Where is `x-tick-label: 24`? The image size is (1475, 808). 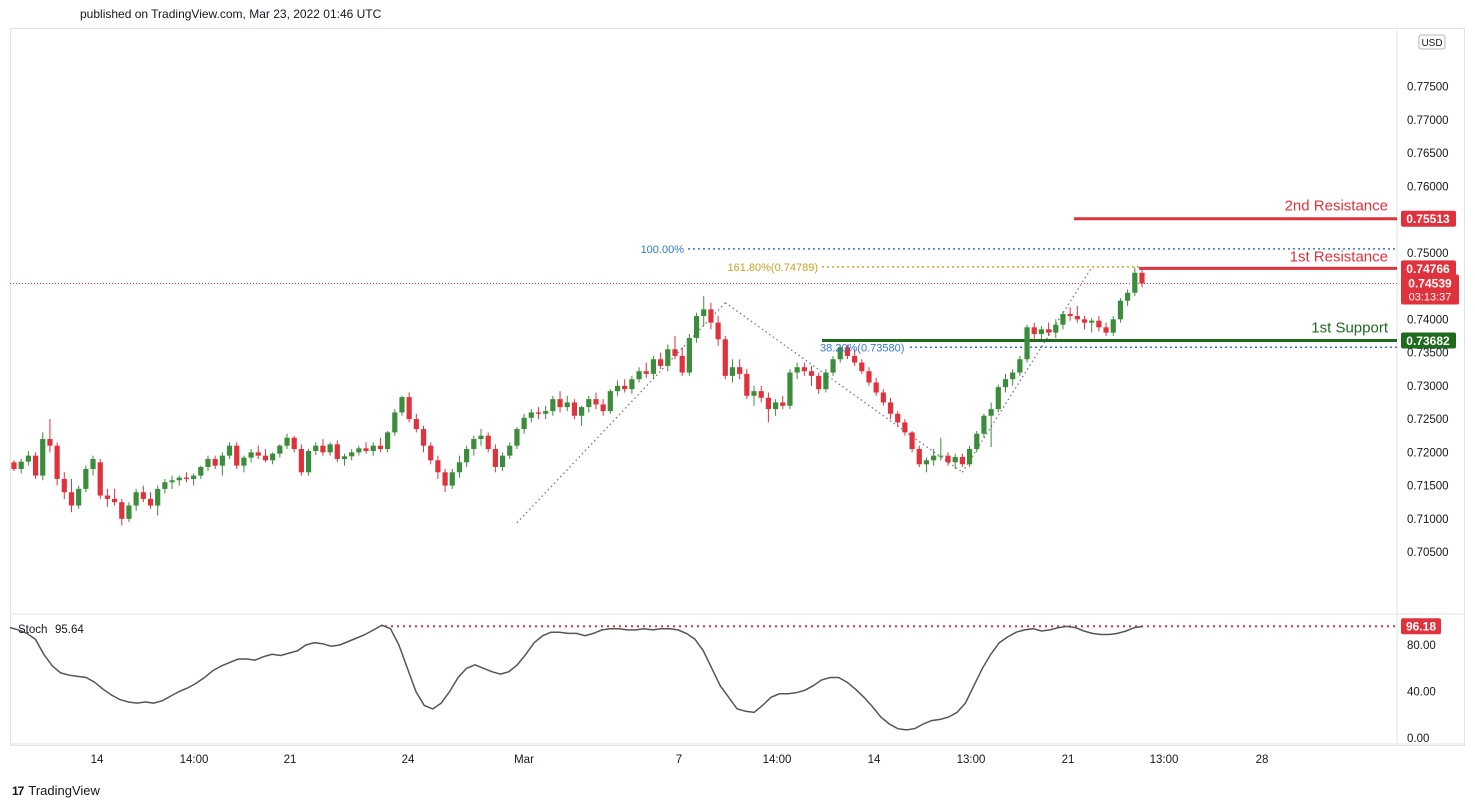 x-tick-label: 24 is located at coordinates (408, 760).